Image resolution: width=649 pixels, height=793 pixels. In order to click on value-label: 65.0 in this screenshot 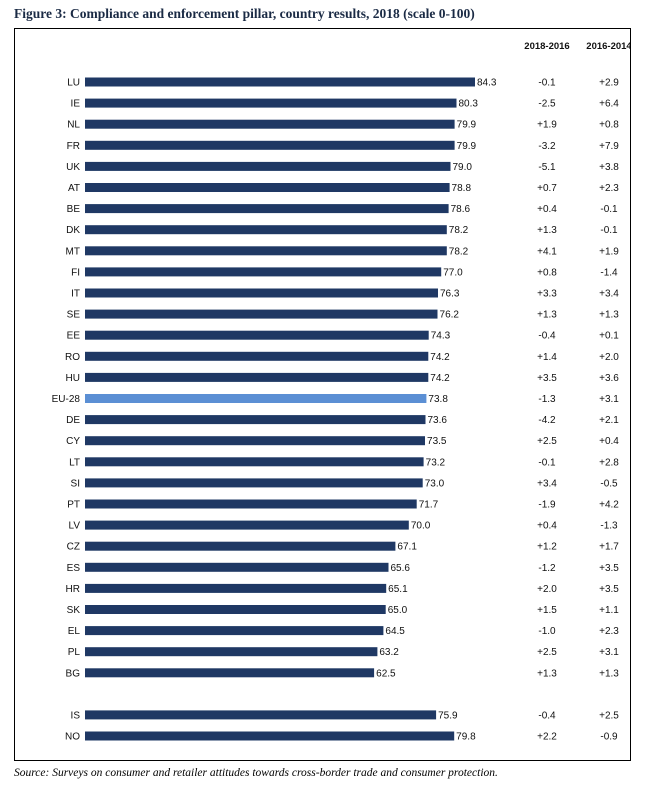, I will do `click(398, 610)`.